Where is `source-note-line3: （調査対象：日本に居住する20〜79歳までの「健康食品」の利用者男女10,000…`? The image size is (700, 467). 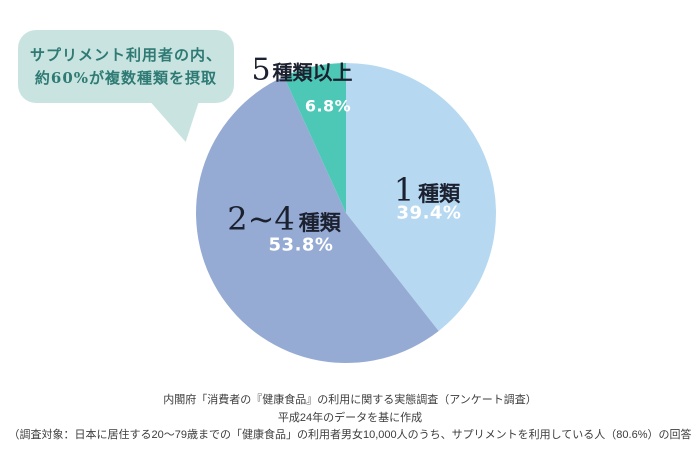 source-note-line3: （調査対象：日本に居住する20〜79歳までの「健康食品」の利用者男女10,000… is located at coordinates (350, 435).